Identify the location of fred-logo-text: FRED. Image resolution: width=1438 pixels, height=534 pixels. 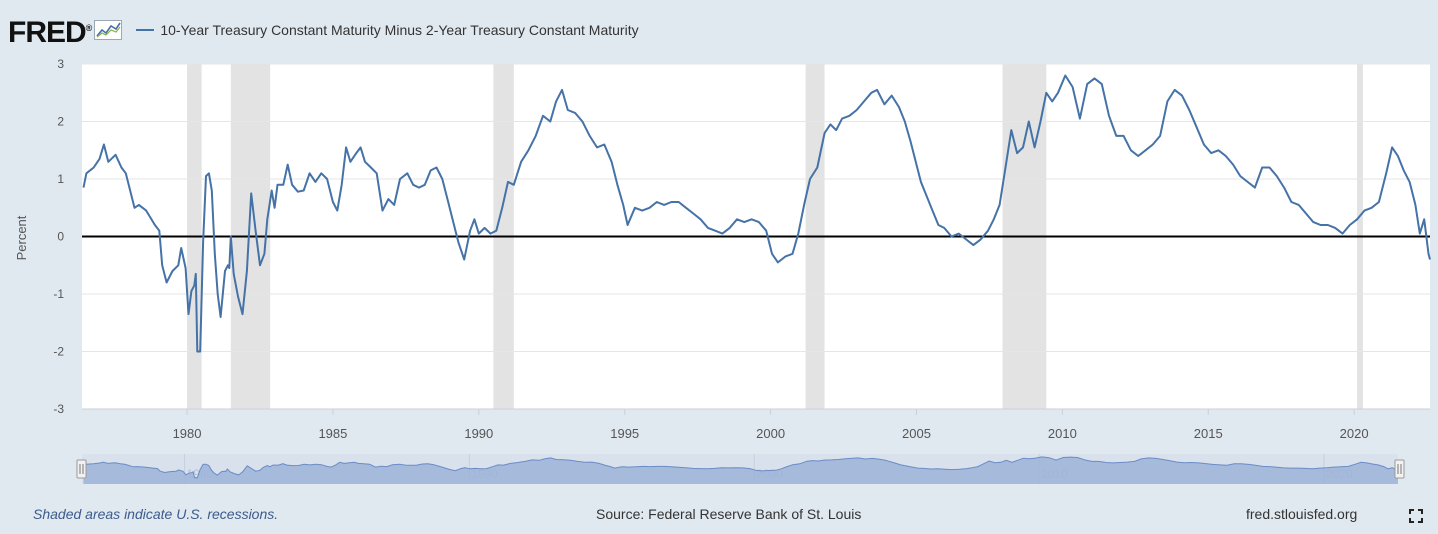
(47, 32).